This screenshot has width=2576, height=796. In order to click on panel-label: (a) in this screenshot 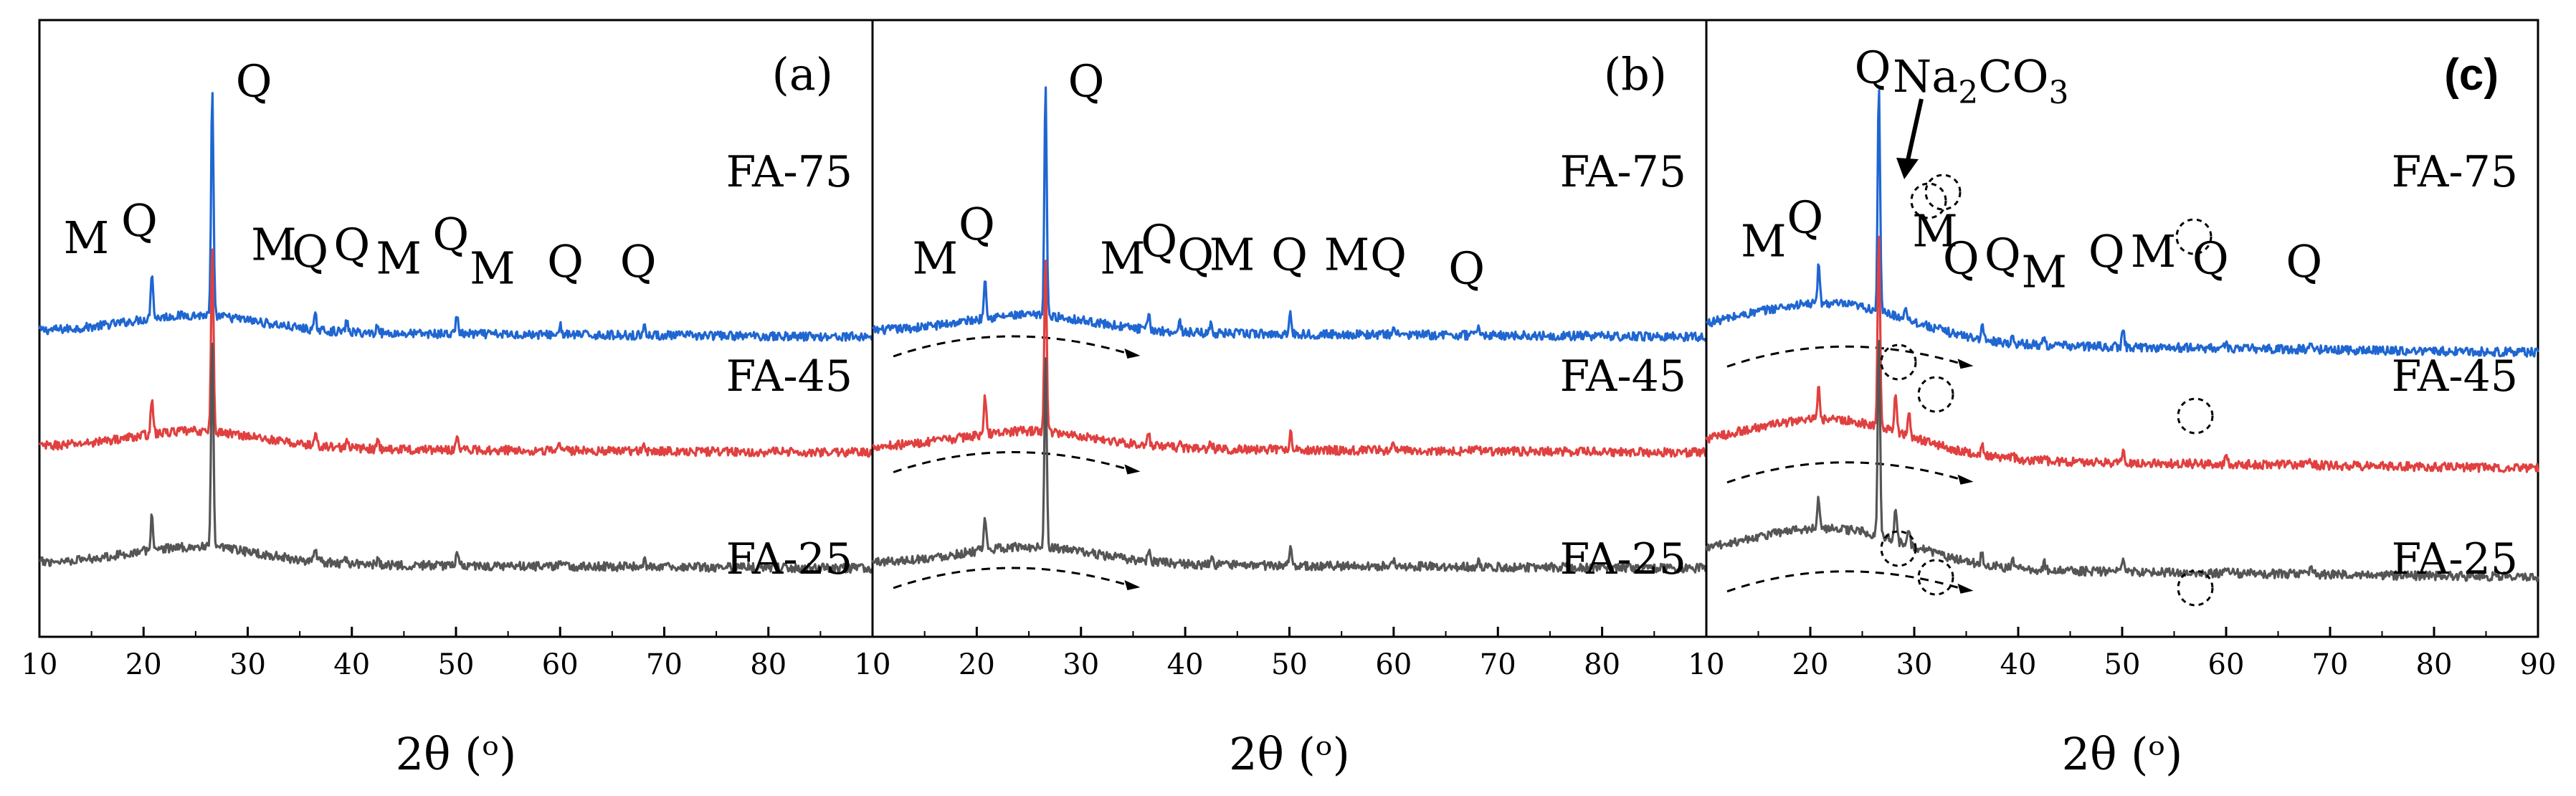, I will do `click(803, 74)`.